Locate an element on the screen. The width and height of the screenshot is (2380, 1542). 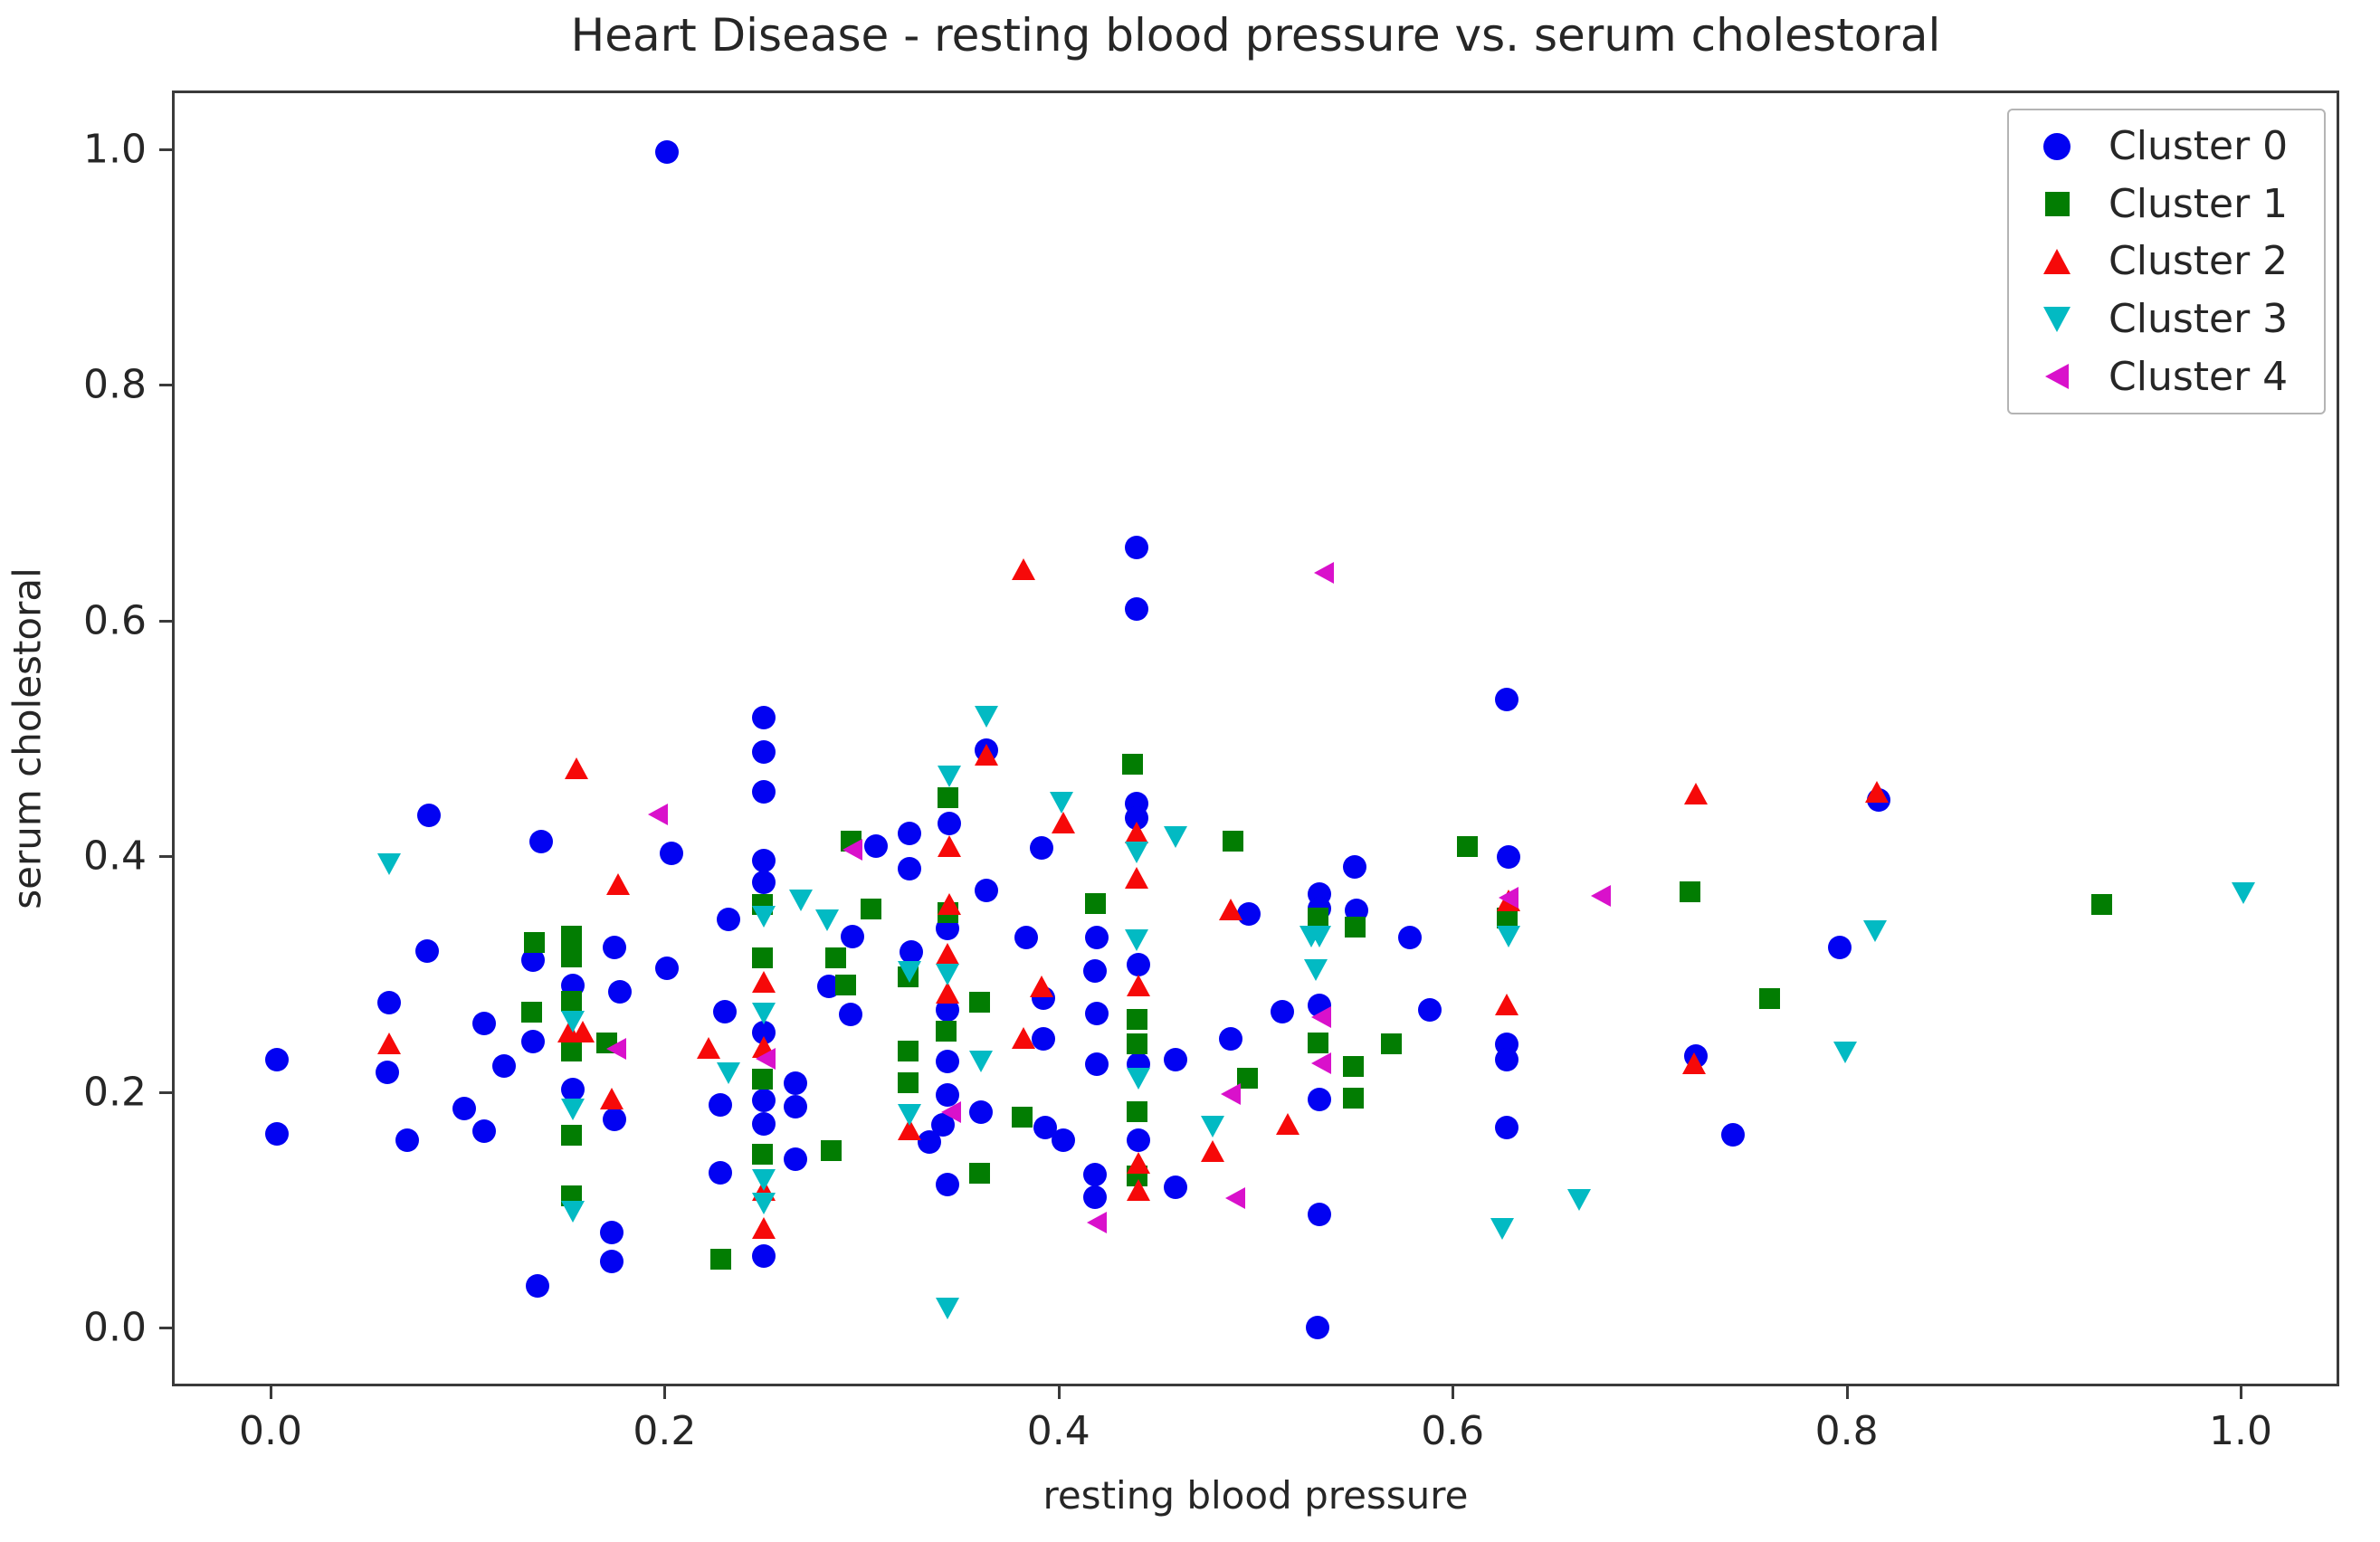
y-axis-label: serum cholestoral is located at coordinates (27, 738).